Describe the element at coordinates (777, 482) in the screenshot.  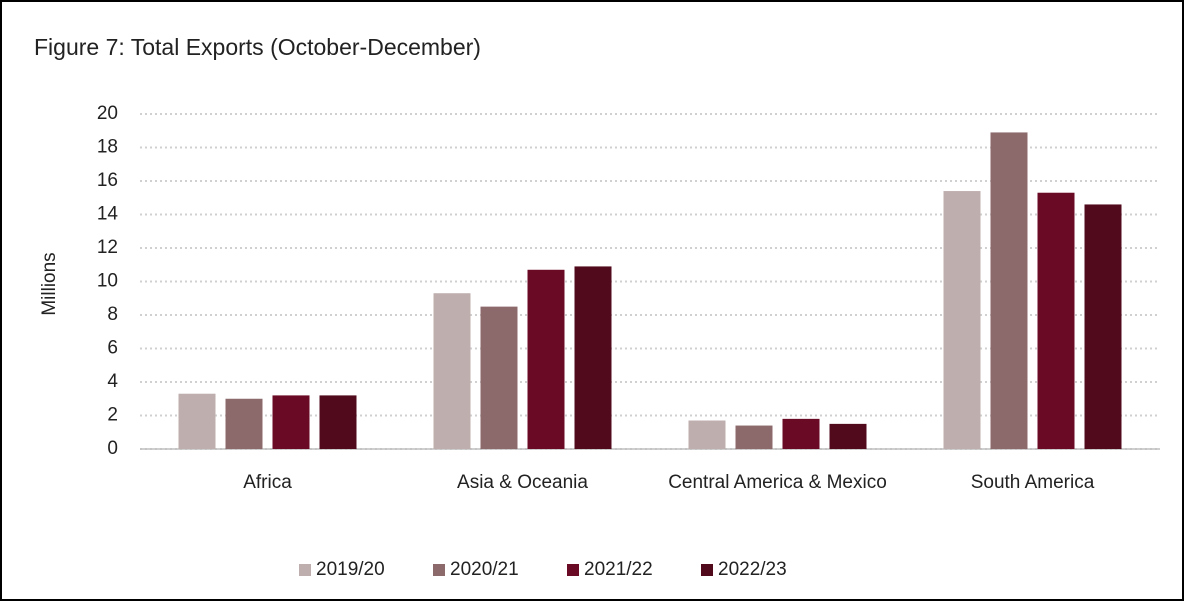
I see `x-tick-label: Central America & Mexico` at that location.